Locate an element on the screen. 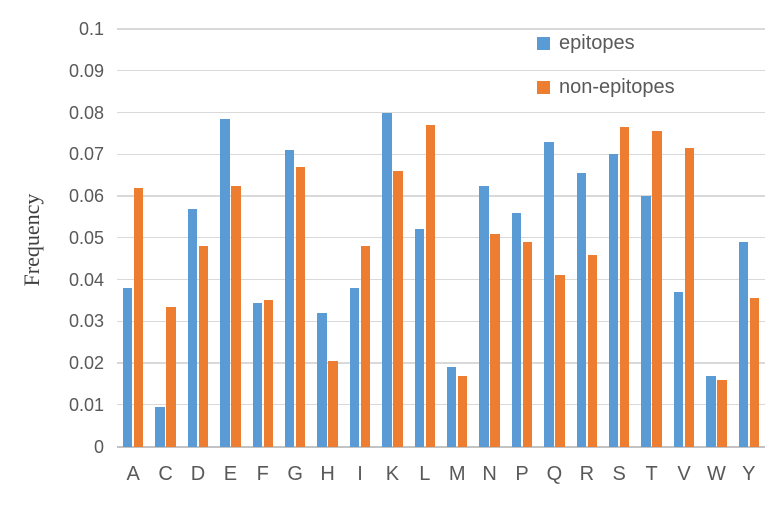  y-tick-label: 0.04 is located at coordinates (86, 279).